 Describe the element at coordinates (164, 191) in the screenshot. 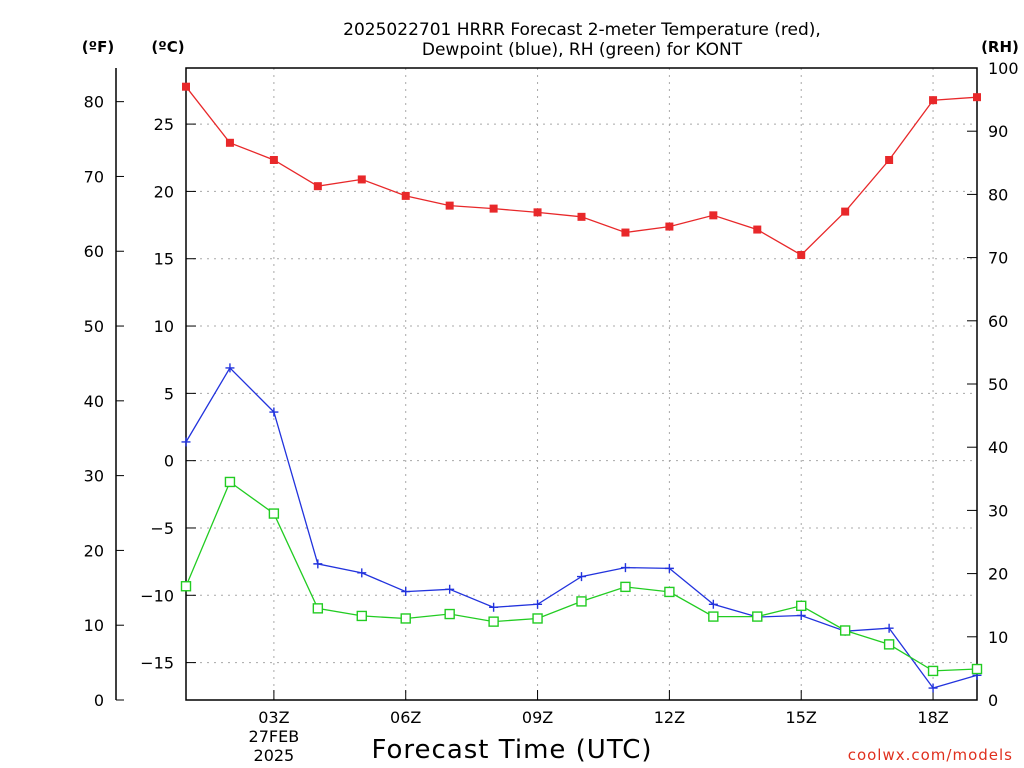

I see `celsius-tick-label: 20` at that location.